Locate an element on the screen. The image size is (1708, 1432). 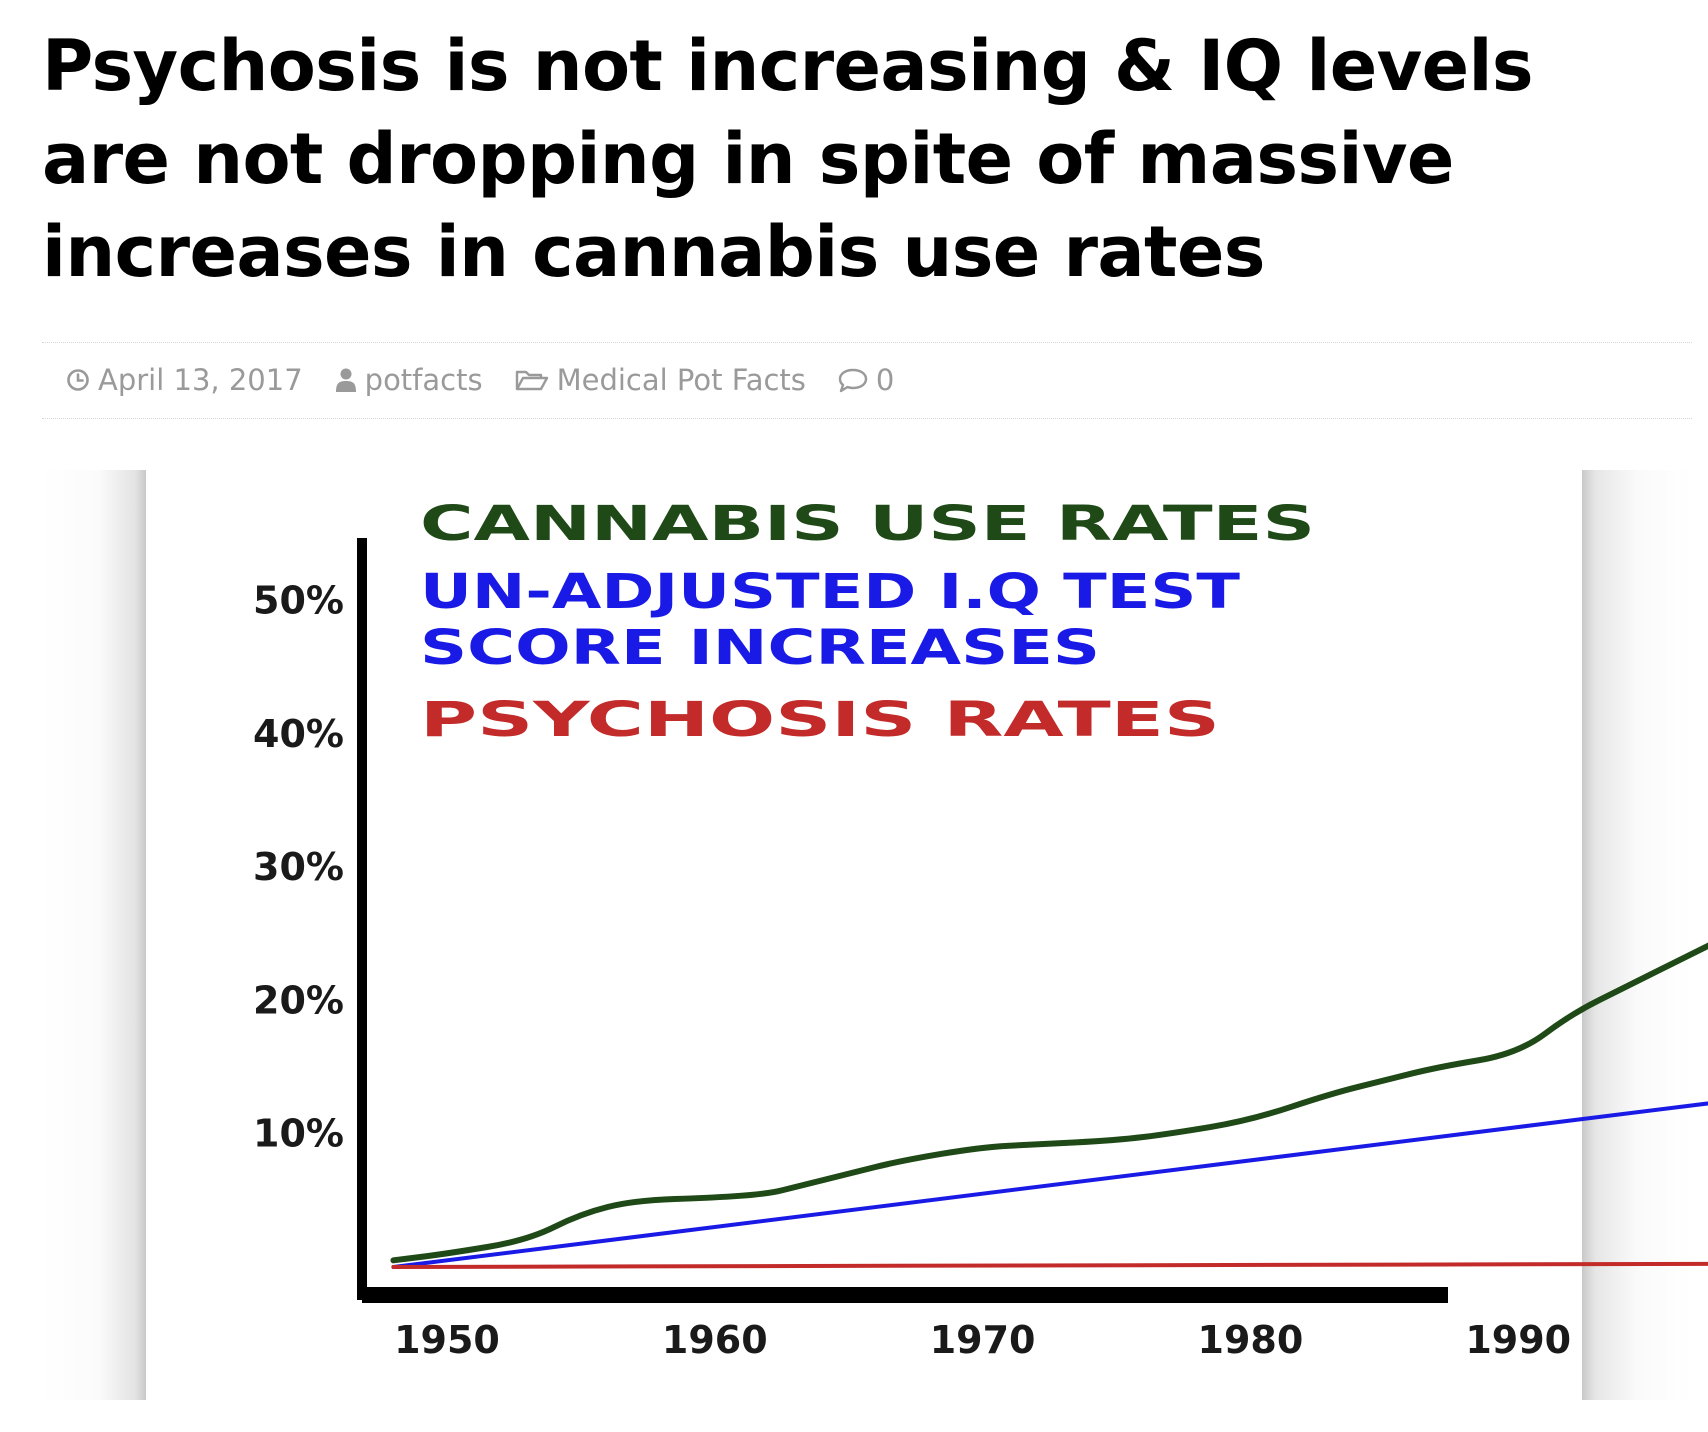
meta-divider-top is located at coordinates (867, 342).